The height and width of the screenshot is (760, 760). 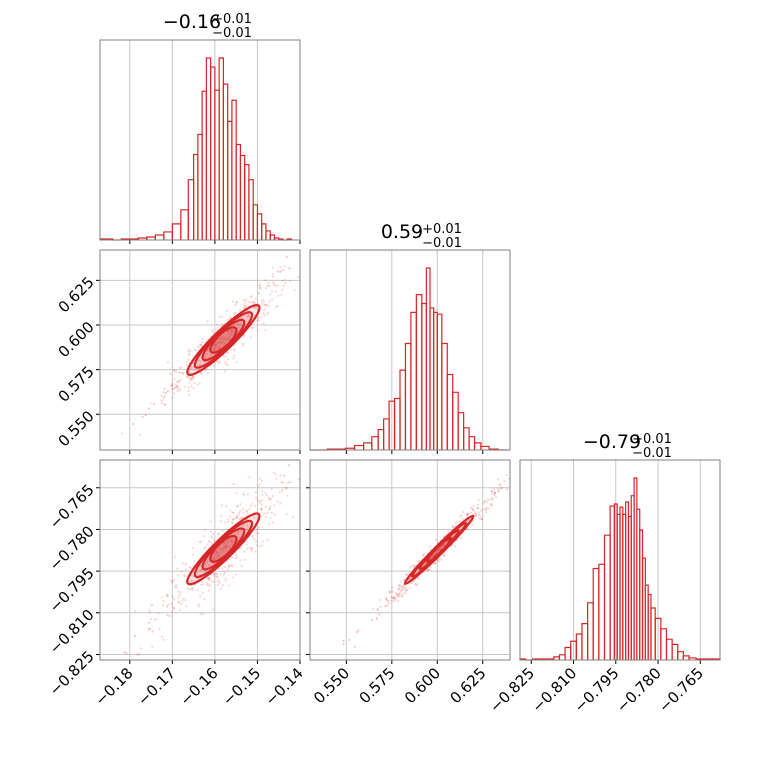 I want to click on scatter-points, so click(x=210, y=345).